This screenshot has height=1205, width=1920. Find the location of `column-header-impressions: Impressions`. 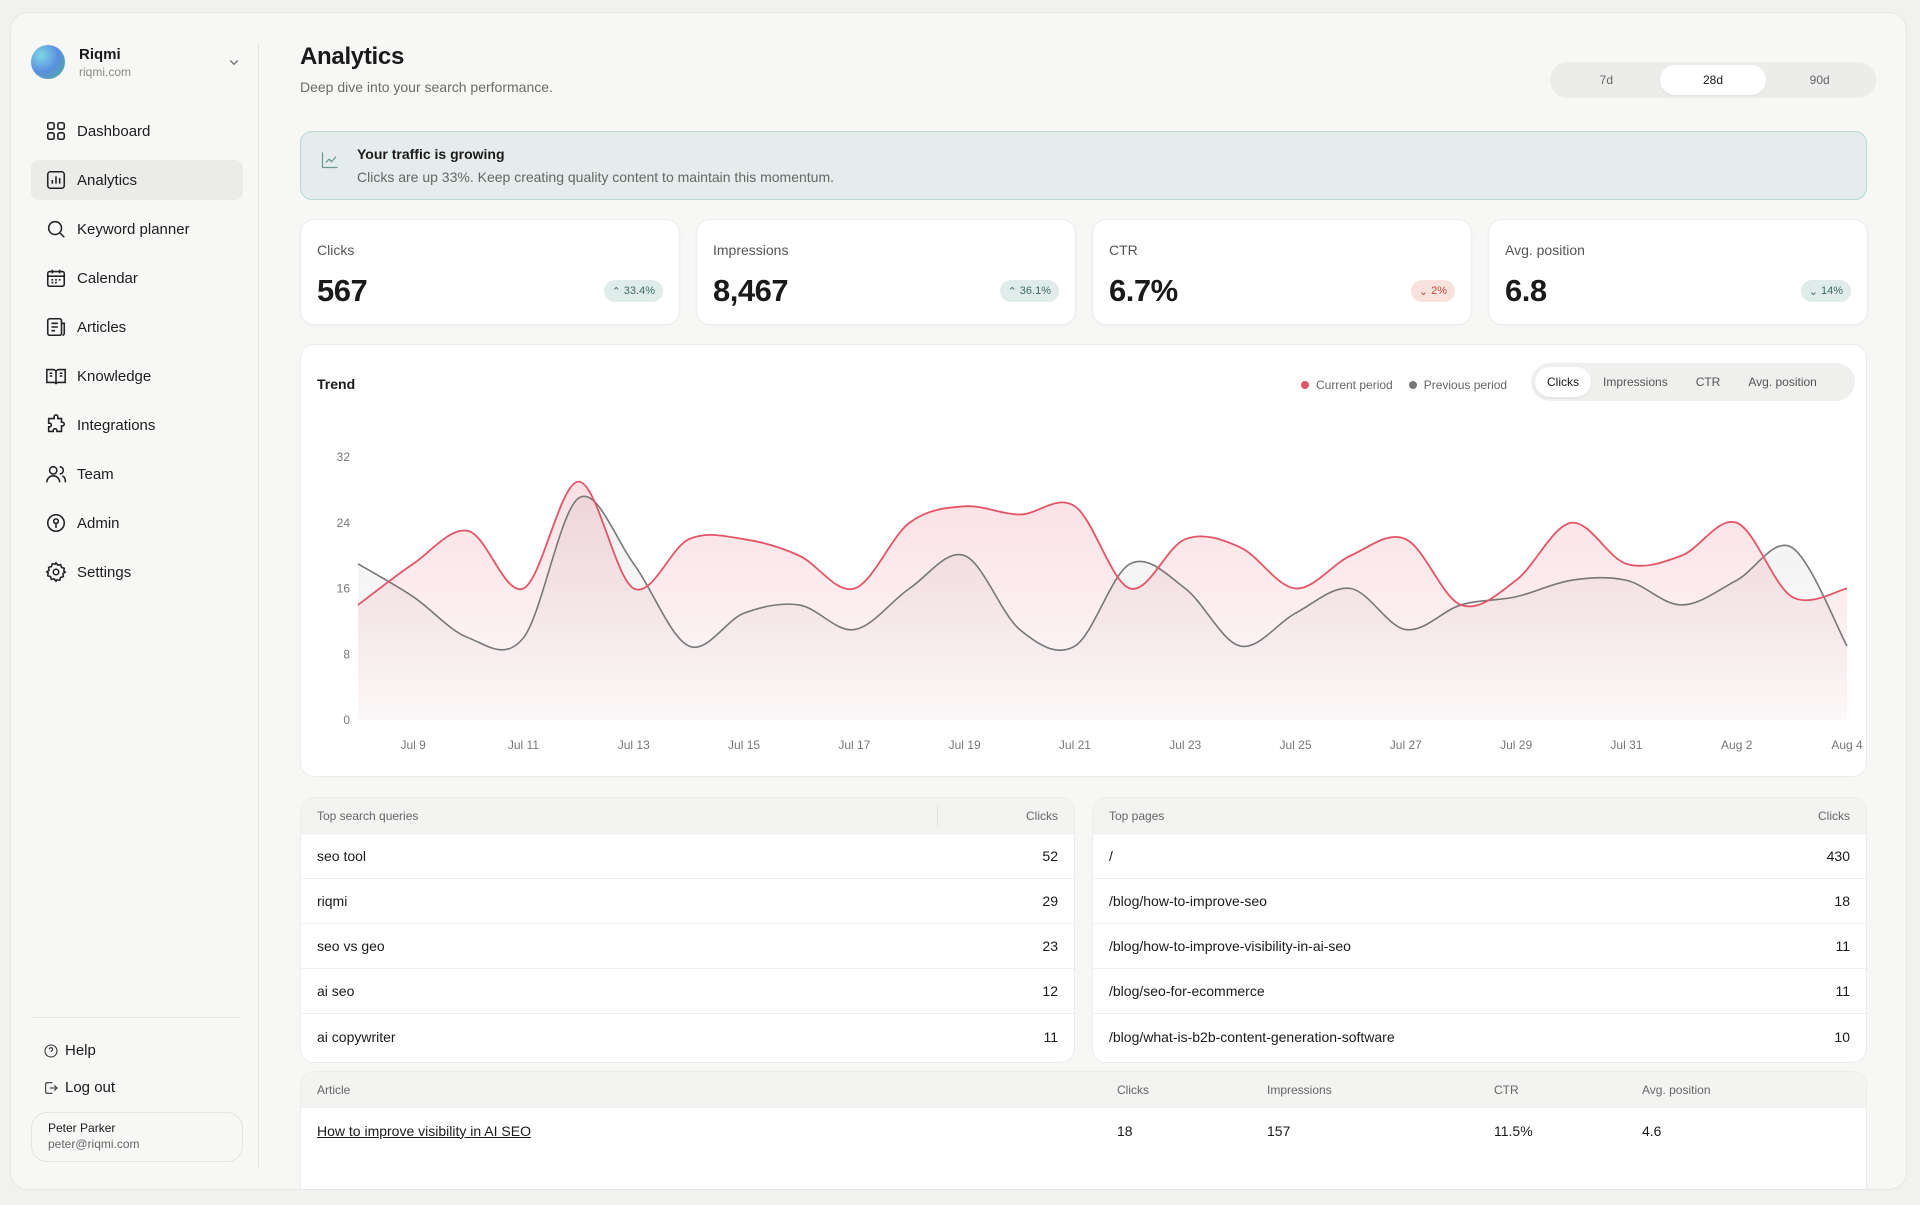

column-header-impressions: Impressions is located at coordinates (1299, 1090).